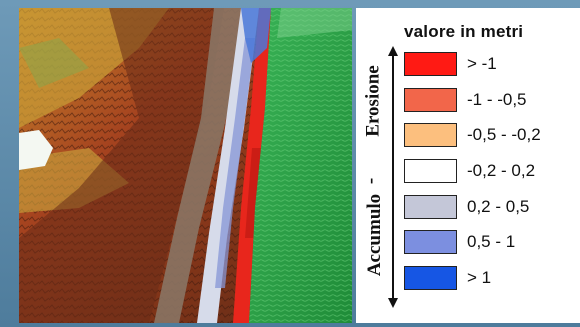 This screenshot has width=580, height=327. I want to click on legend-row-label: -1 - -0,5, so click(497, 99).